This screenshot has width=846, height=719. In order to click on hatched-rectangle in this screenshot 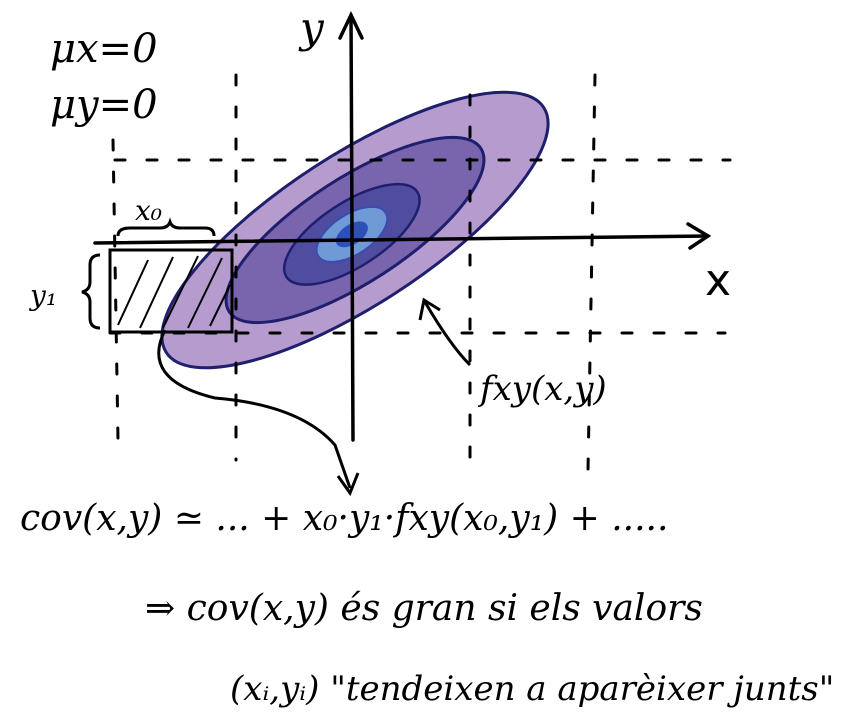, I will do `click(171, 291)`.